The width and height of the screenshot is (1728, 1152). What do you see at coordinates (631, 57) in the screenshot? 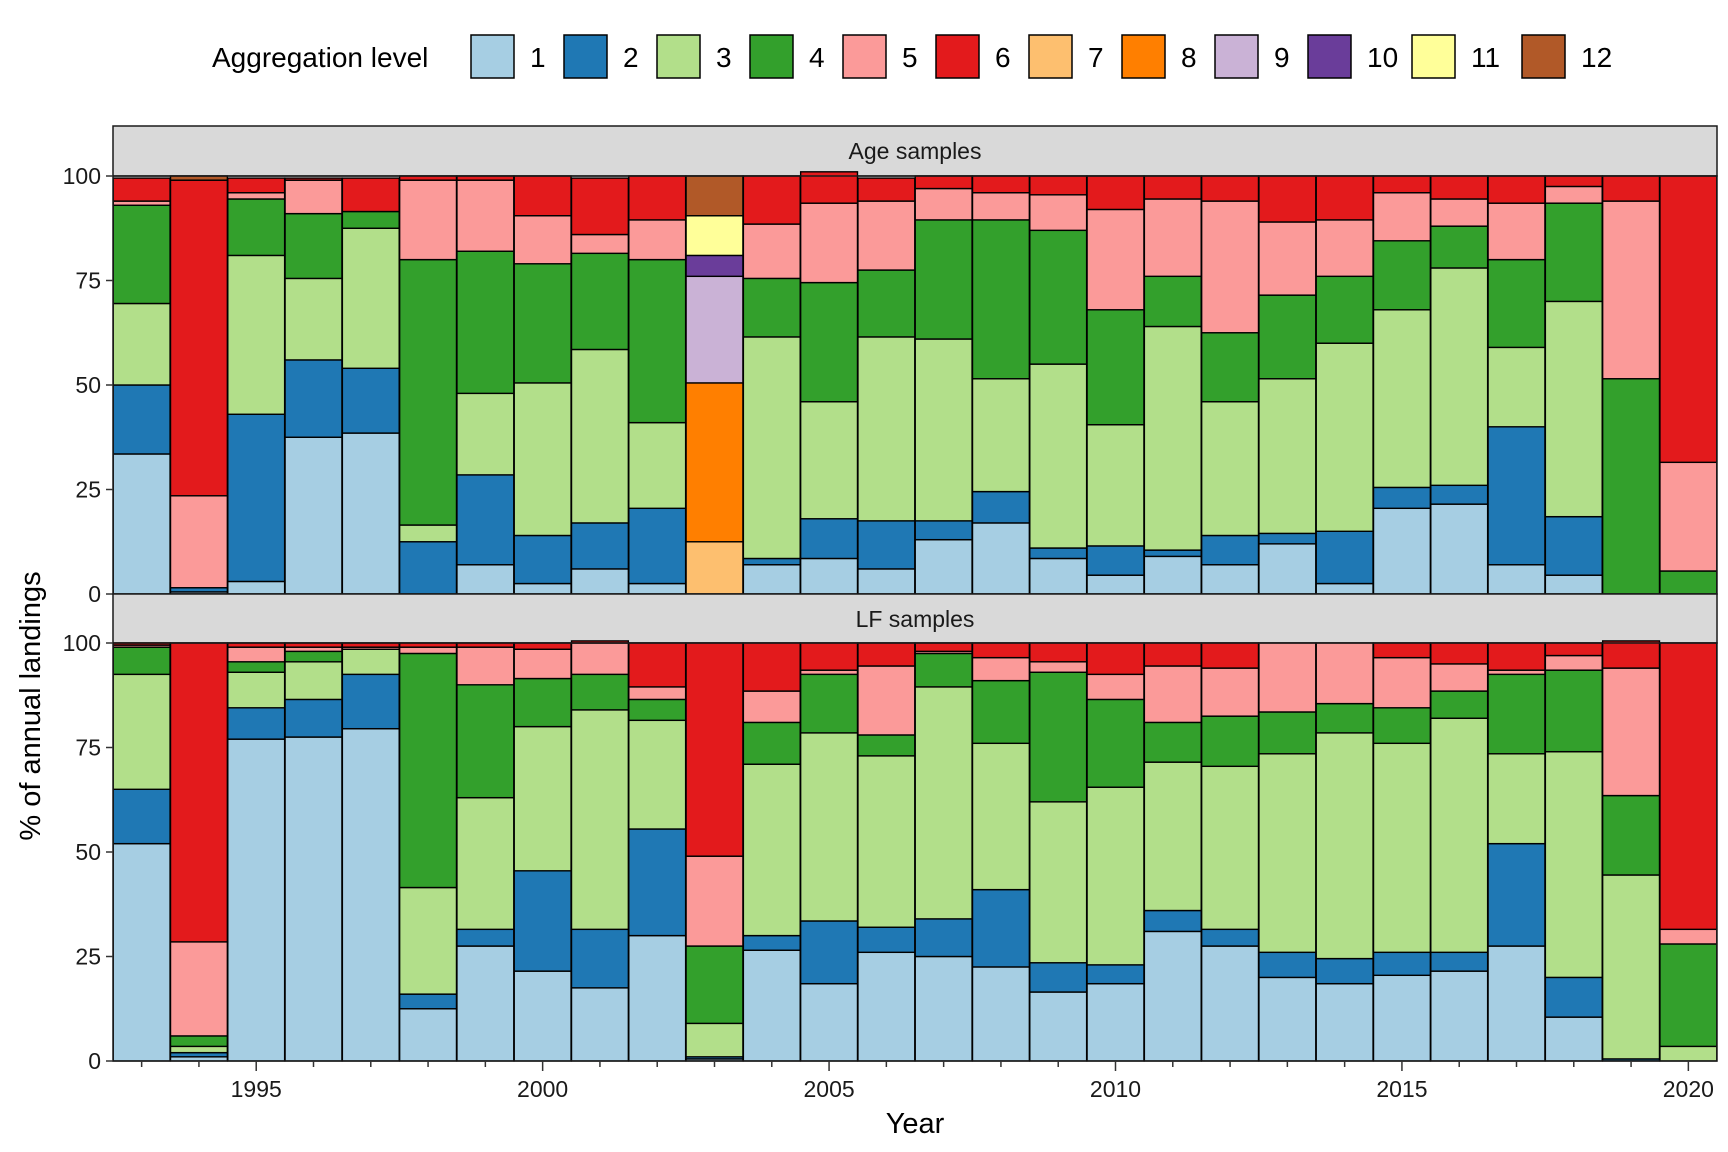
I see `legend-label: 2` at bounding box center [631, 57].